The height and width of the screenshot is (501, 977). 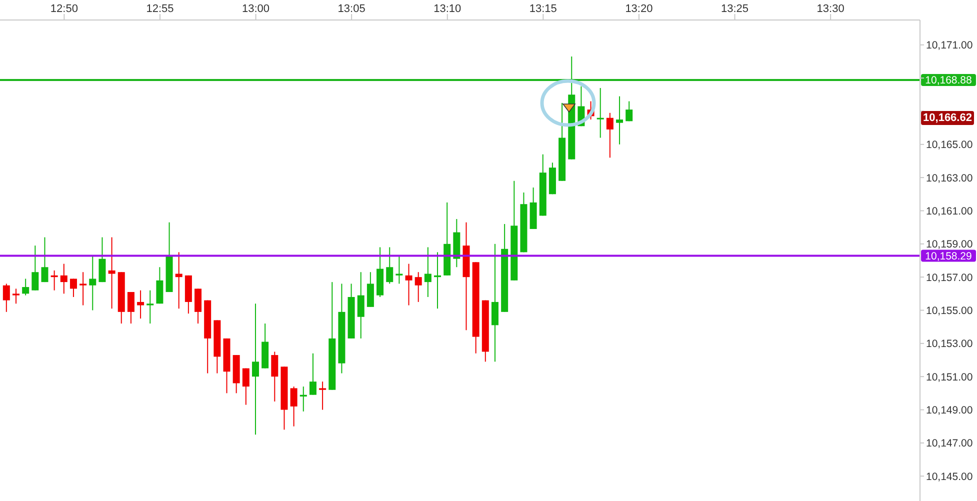 I want to click on y-tick-label: 10,171.00, so click(x=949, y=46).